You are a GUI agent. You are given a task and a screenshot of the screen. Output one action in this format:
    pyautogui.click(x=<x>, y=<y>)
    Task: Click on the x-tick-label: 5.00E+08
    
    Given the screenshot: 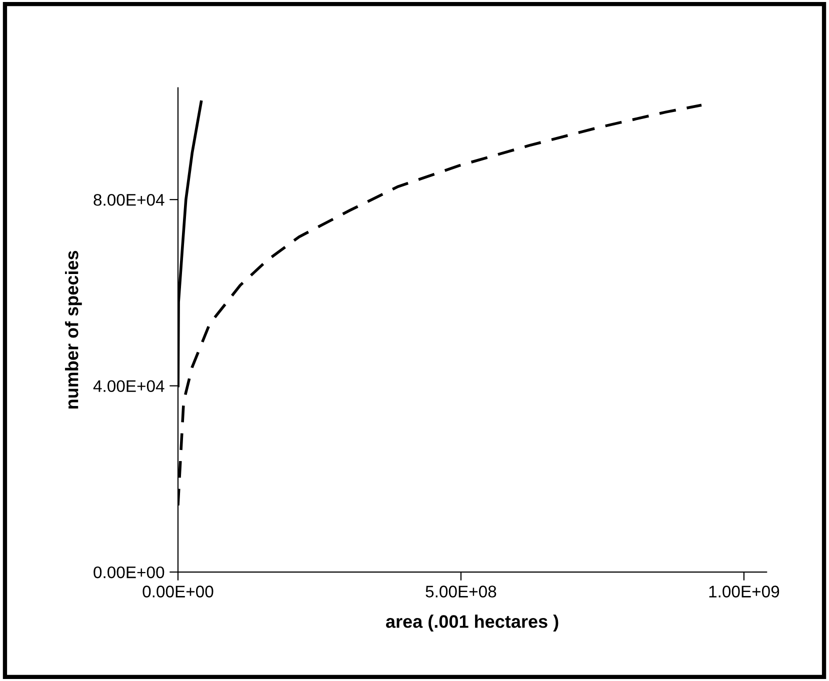 What is the action you would take?
    pyautogui.click(x=461, y=592)
    